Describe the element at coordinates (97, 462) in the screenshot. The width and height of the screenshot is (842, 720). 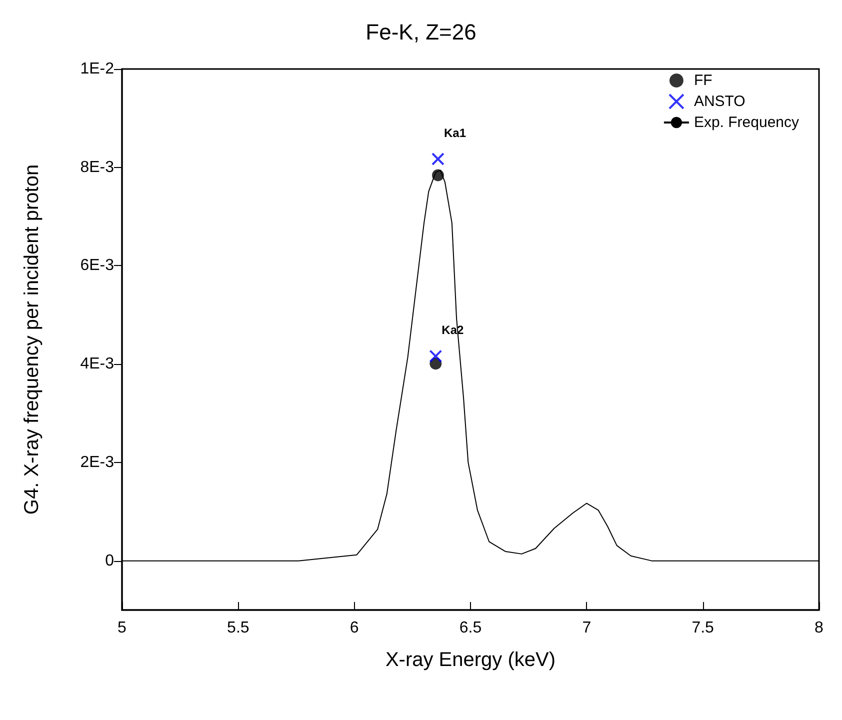
I see `y-tick-label: 2E-3` at that location.